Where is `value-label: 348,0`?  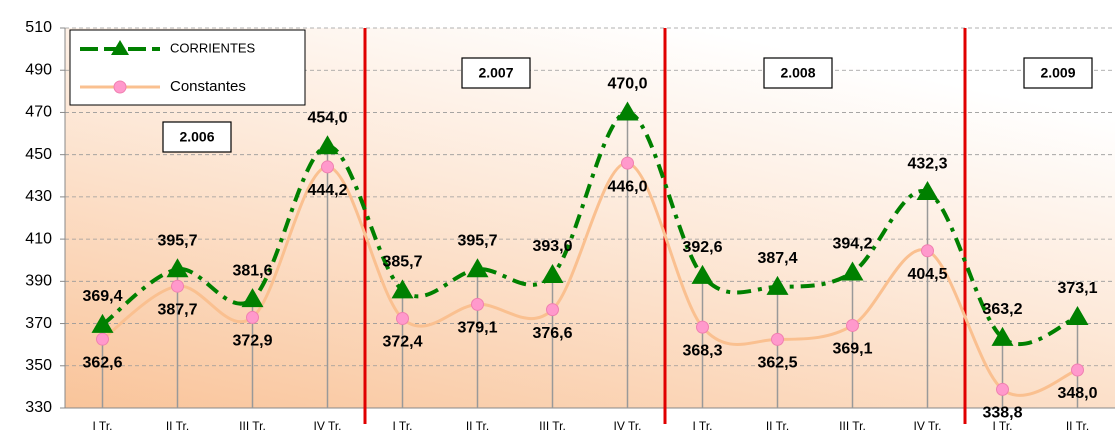
value-label: 348,0 is located at coordinates (1077, 393).